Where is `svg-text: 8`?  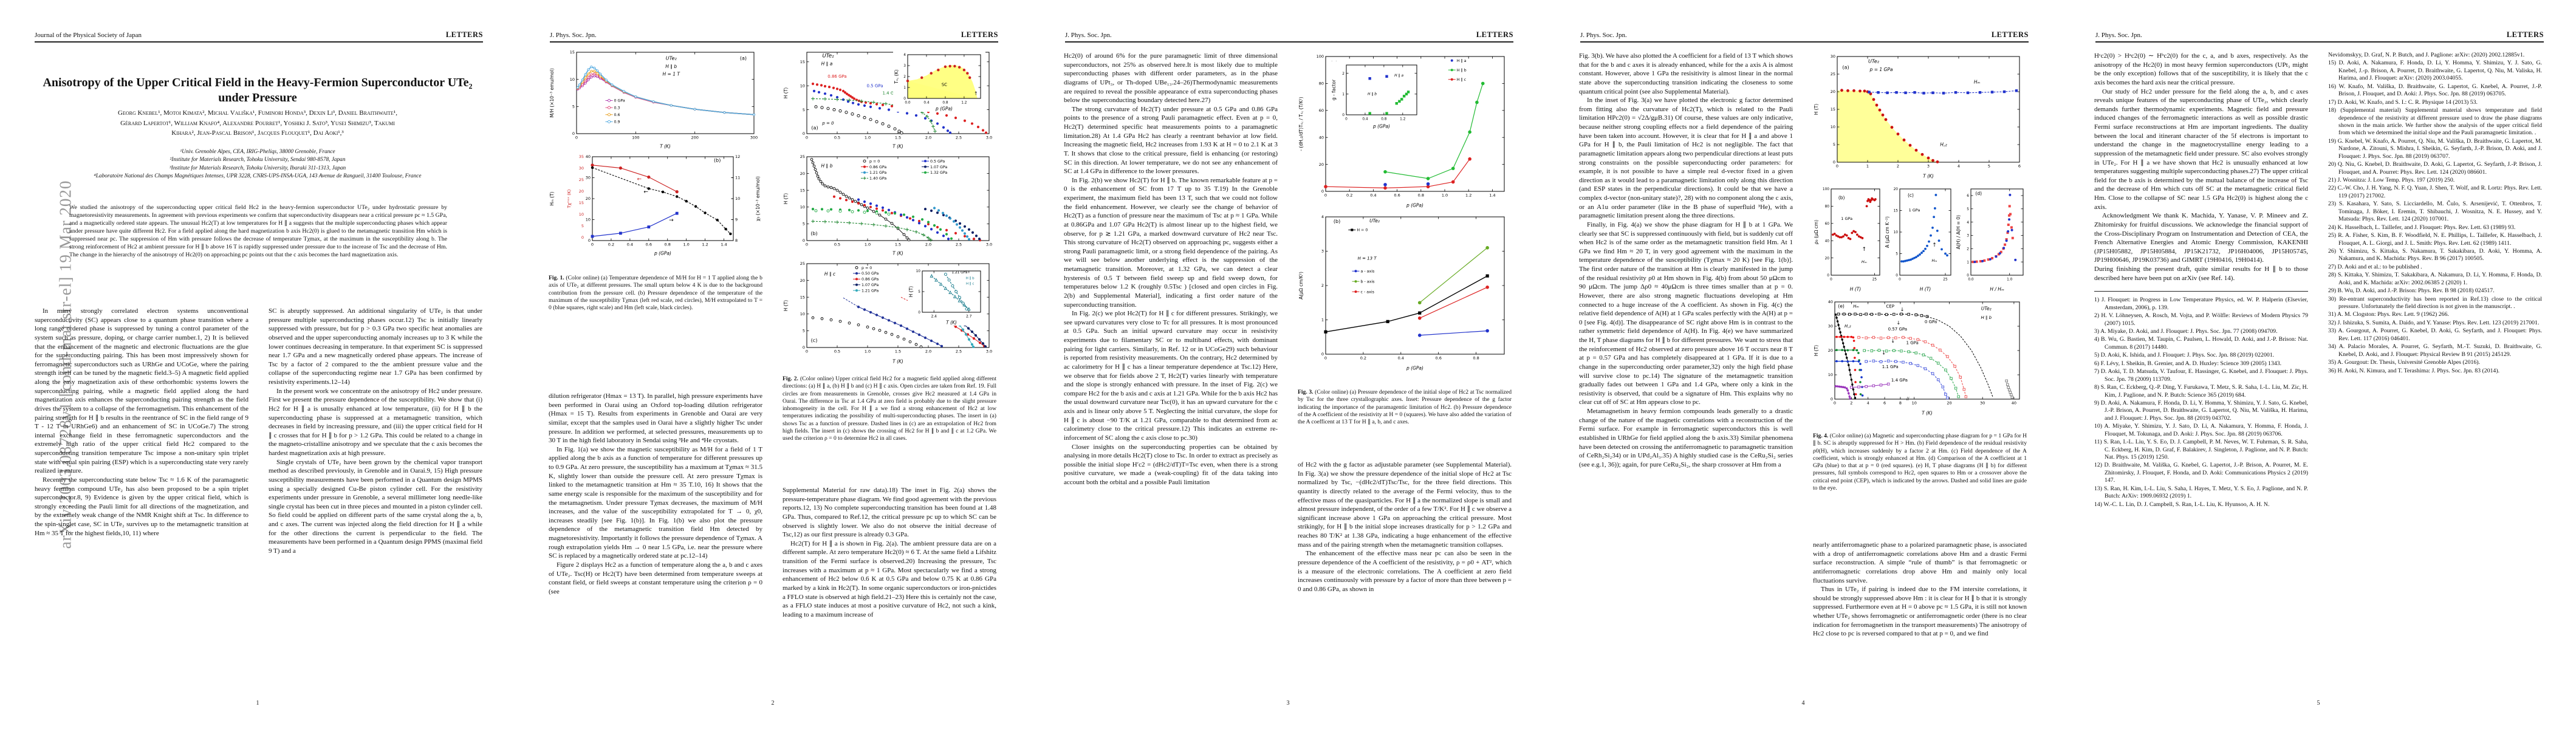
svg-text: 8 is located at coordinates (1900, 404).